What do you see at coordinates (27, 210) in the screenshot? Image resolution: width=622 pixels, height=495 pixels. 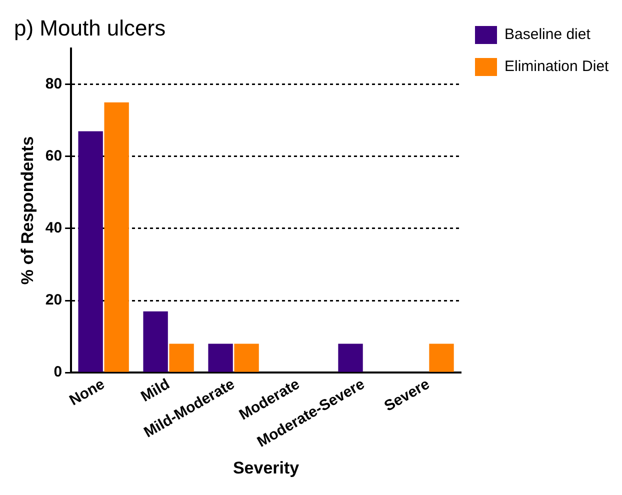 I see `y-axis-title: % of Respondents` at bounding box center [27, 210].